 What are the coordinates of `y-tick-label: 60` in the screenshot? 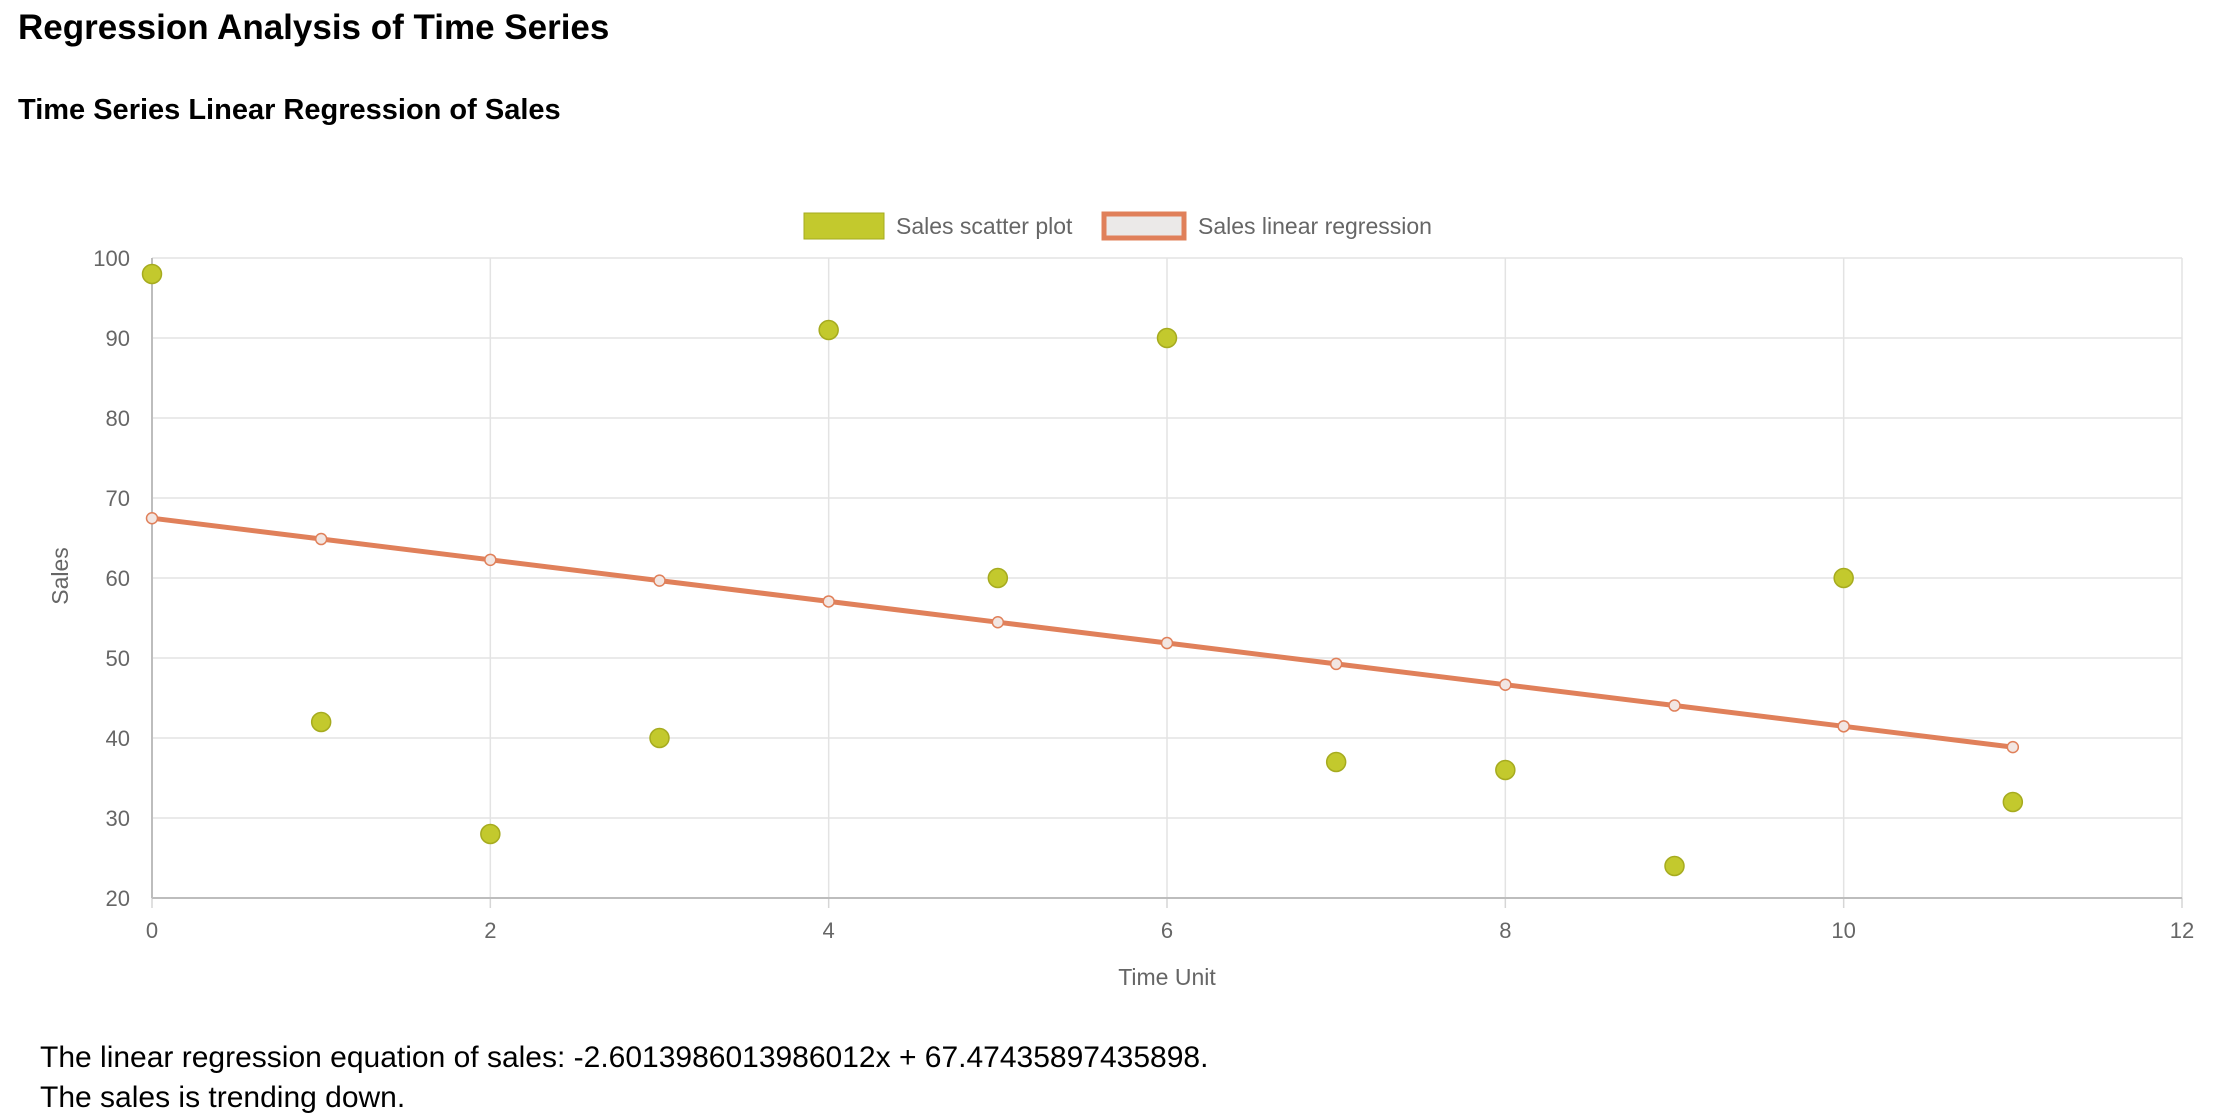 It's located at (118, 578).